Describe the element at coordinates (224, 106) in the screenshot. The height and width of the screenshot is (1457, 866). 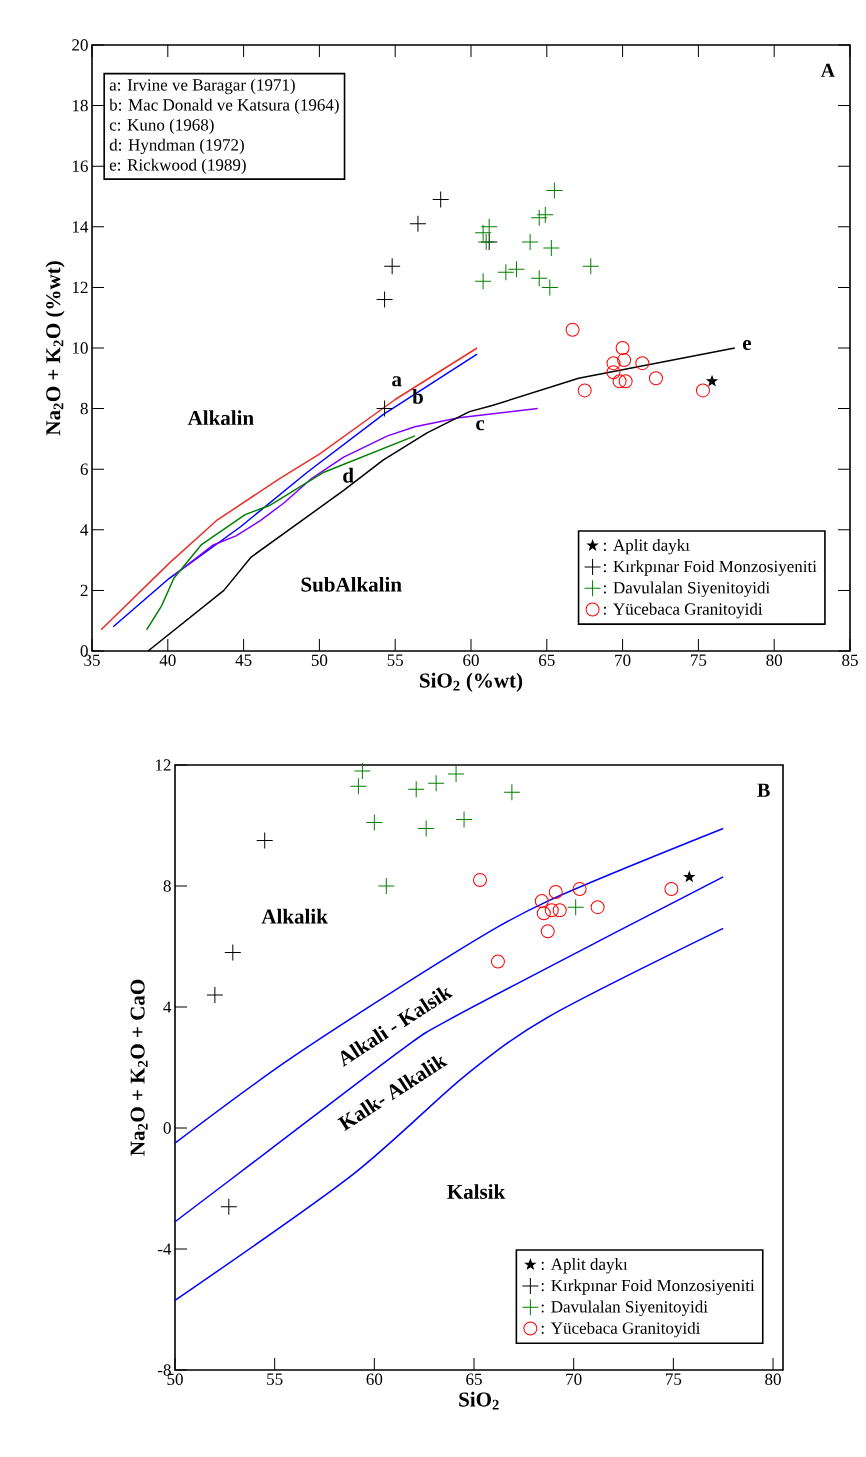
I see `annotation: b: Mac Donald ve Katsura (1964)` at that location.